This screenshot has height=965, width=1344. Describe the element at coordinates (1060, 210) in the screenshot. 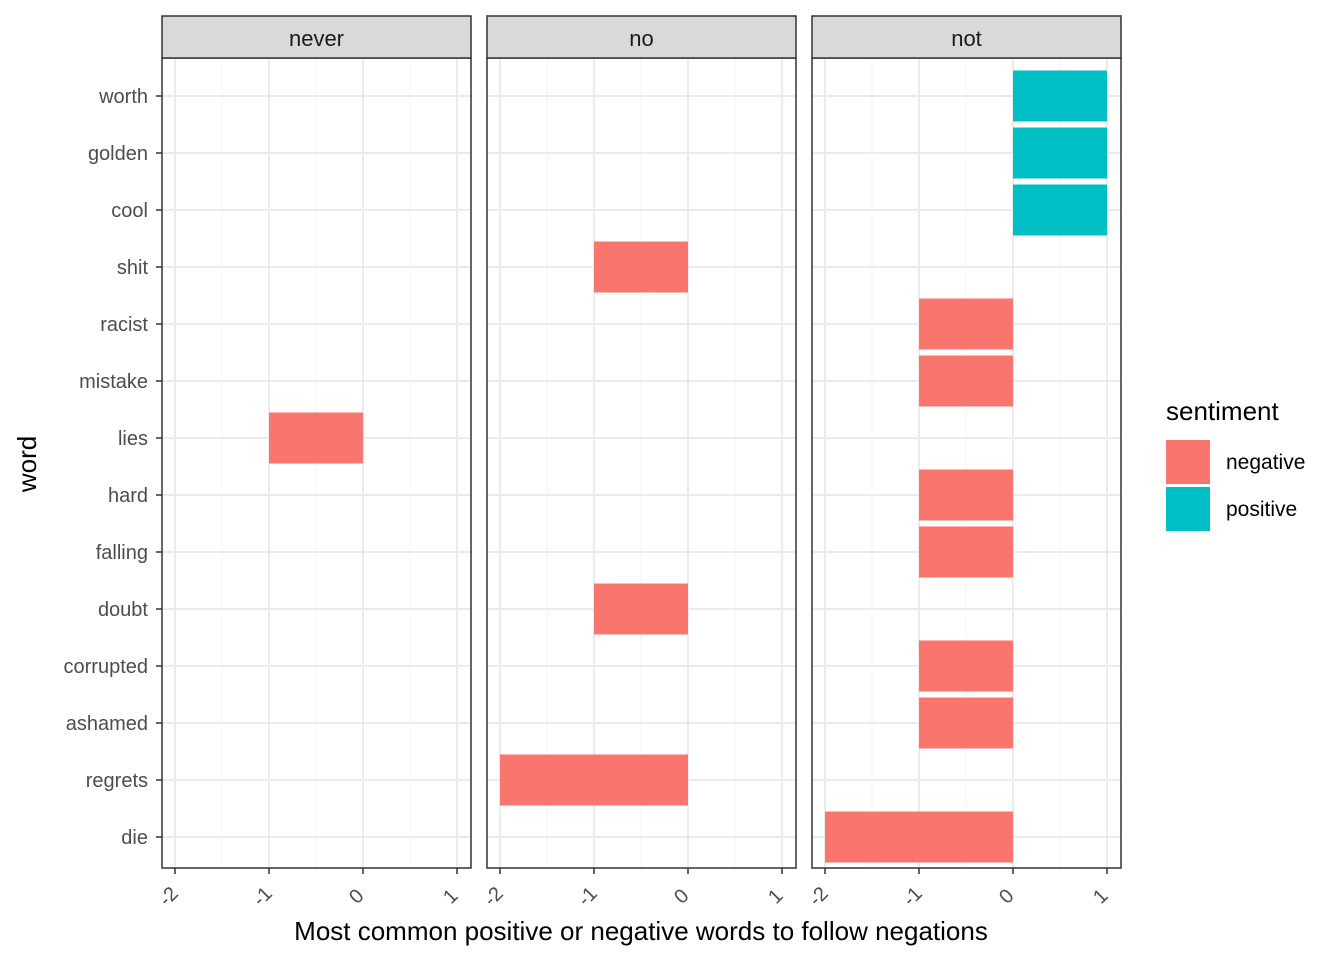

I see `bar-not-cool` at that location.